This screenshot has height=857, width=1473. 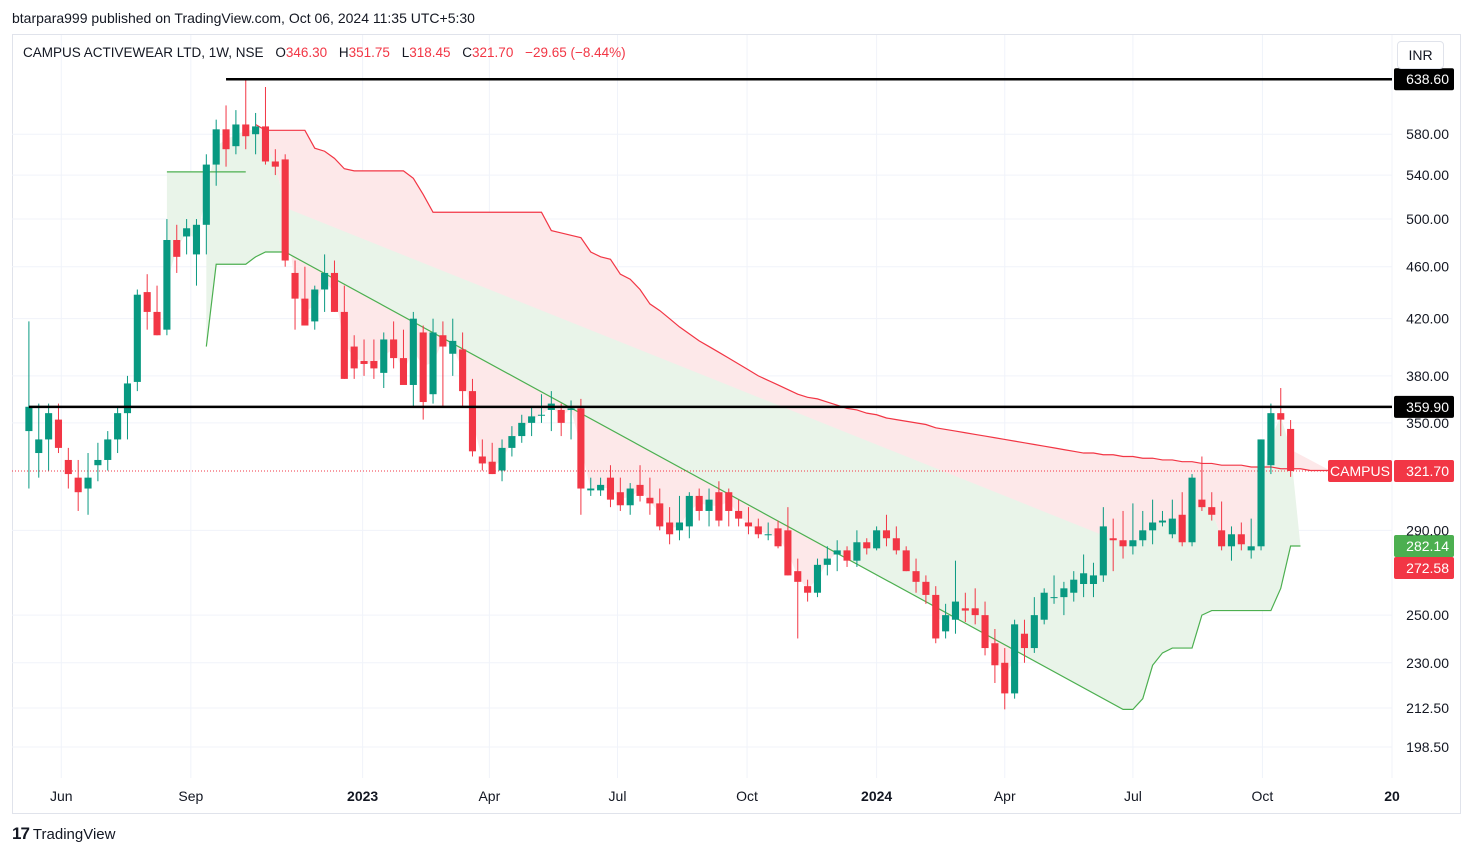 What do you see at coordinates (1427, 79) in the screenshot?
I see `level-label: 638.60` at bounding box center [1427, 79].